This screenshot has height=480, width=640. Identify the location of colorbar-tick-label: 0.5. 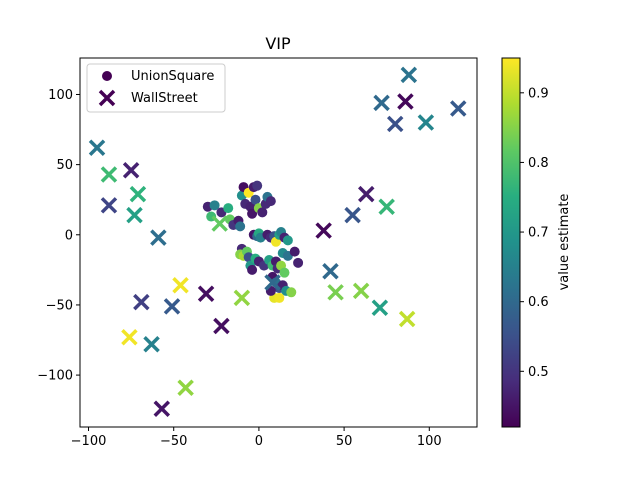
(538, 372).